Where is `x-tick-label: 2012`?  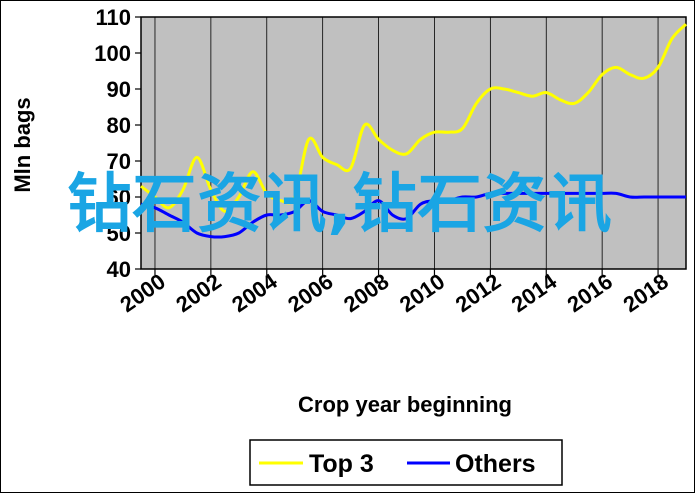 x-tick-label: 2012 is located at coordinates (478, 293).